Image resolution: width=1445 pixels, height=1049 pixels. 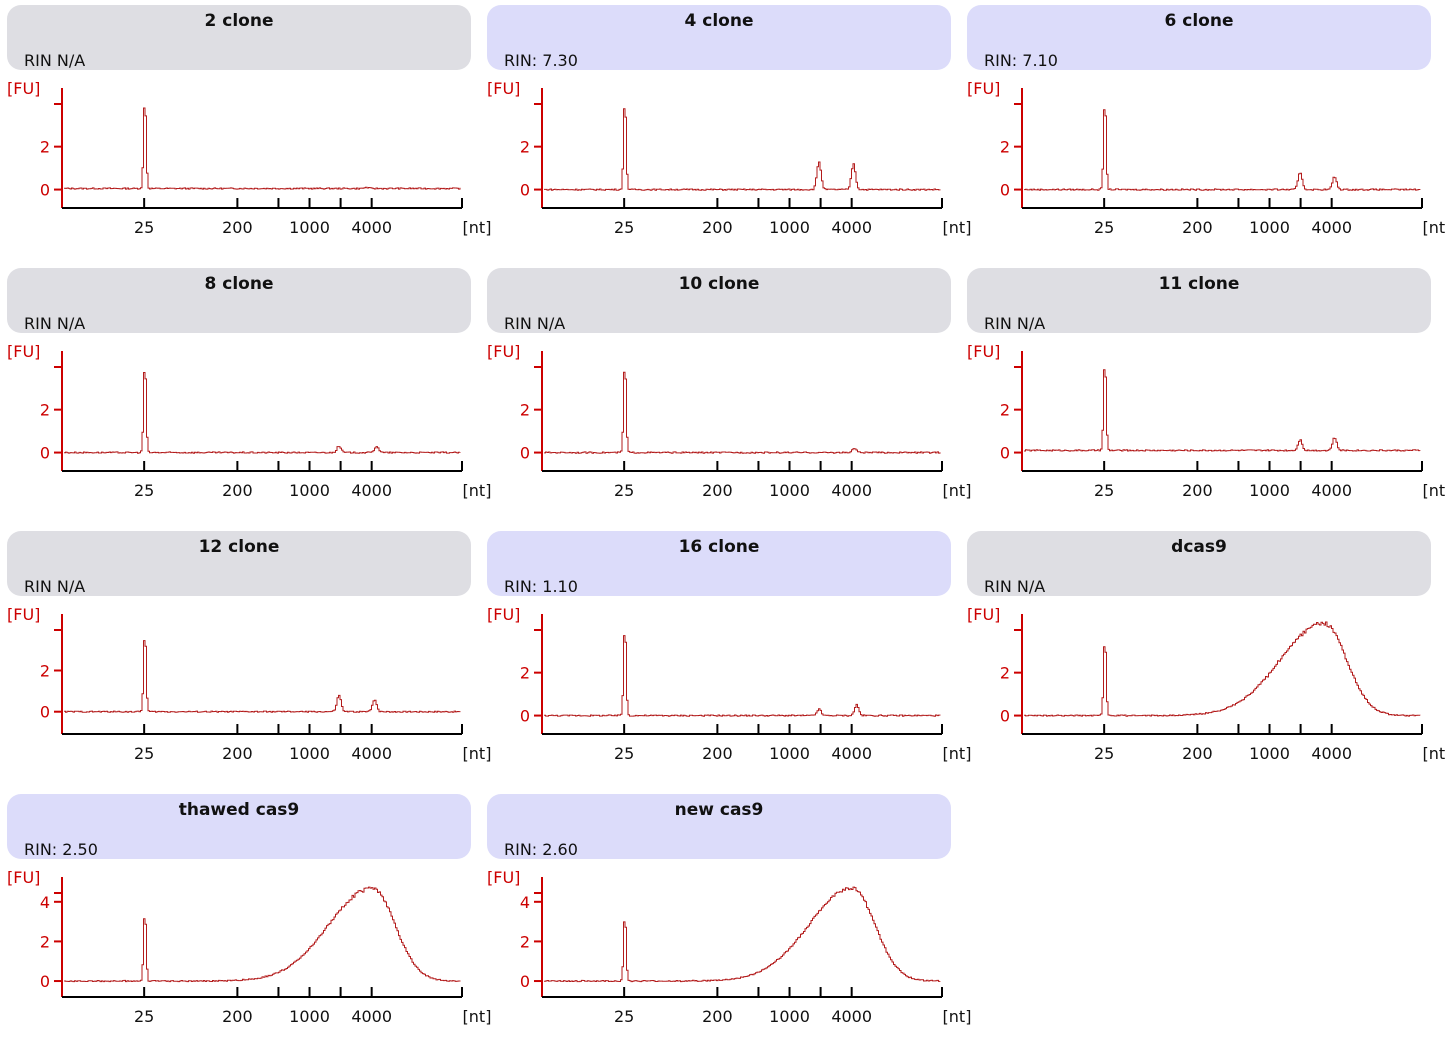 I want to click on sample-title: 6 clone, so click(x=1199, y=21).